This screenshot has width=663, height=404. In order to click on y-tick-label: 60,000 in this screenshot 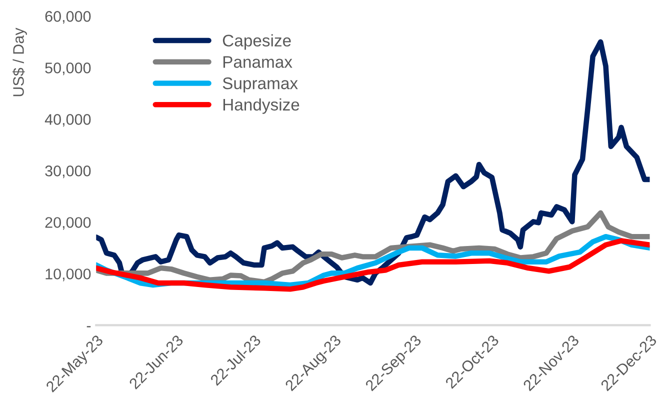, I will do `click(68, 17)`.